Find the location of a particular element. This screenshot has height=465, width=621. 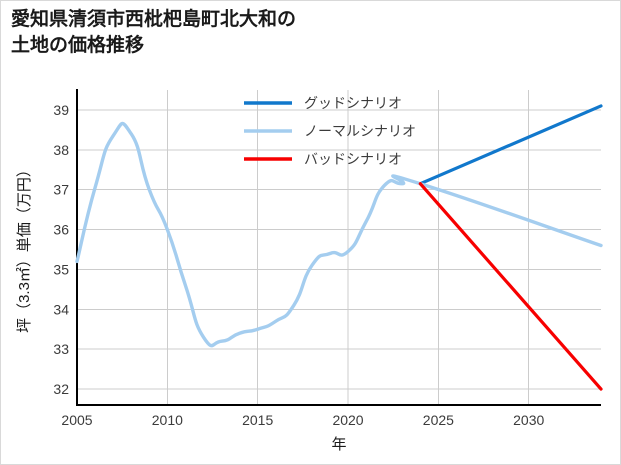

y-tick-label: 35 is located at coordinates (61, 269).